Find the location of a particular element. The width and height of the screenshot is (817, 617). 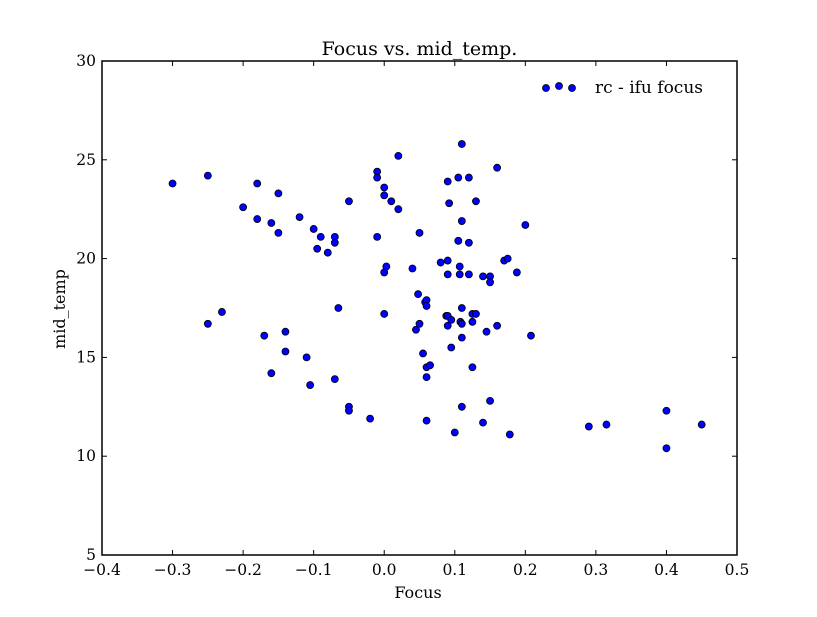

x-tick-label: −0.2 is located at coordinates (243, 570).